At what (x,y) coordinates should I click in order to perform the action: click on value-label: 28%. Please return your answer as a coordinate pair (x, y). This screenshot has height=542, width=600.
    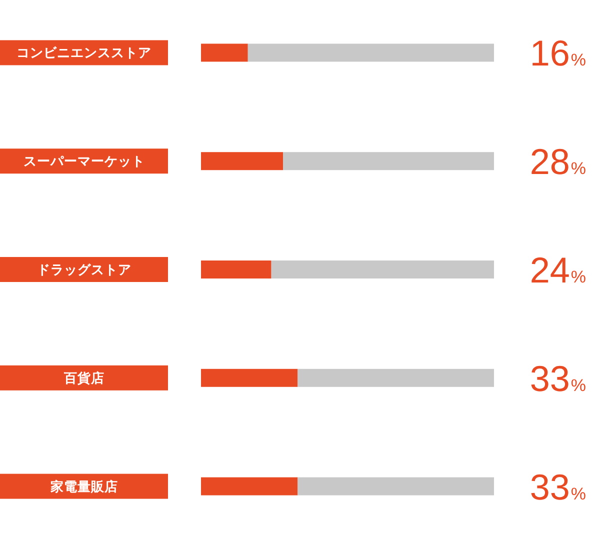
    Looking at the image, I should click on (558, 161).